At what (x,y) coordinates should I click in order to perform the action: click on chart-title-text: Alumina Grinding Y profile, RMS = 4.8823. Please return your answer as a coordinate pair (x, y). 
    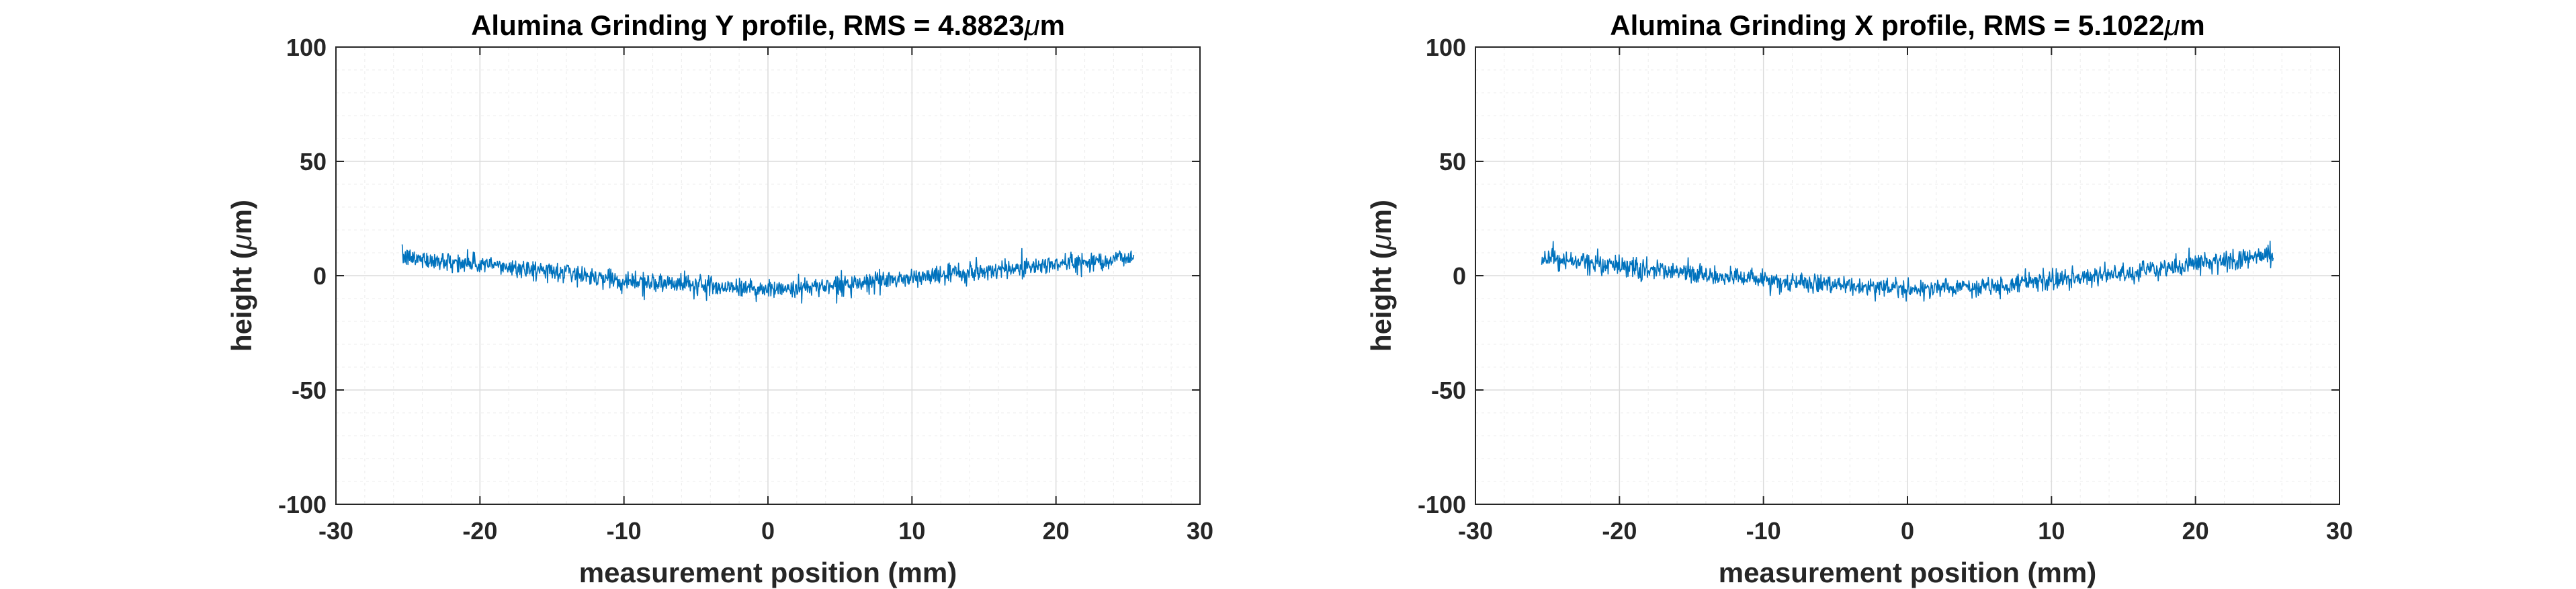
    Looking at the image, I should click on (748, 25).